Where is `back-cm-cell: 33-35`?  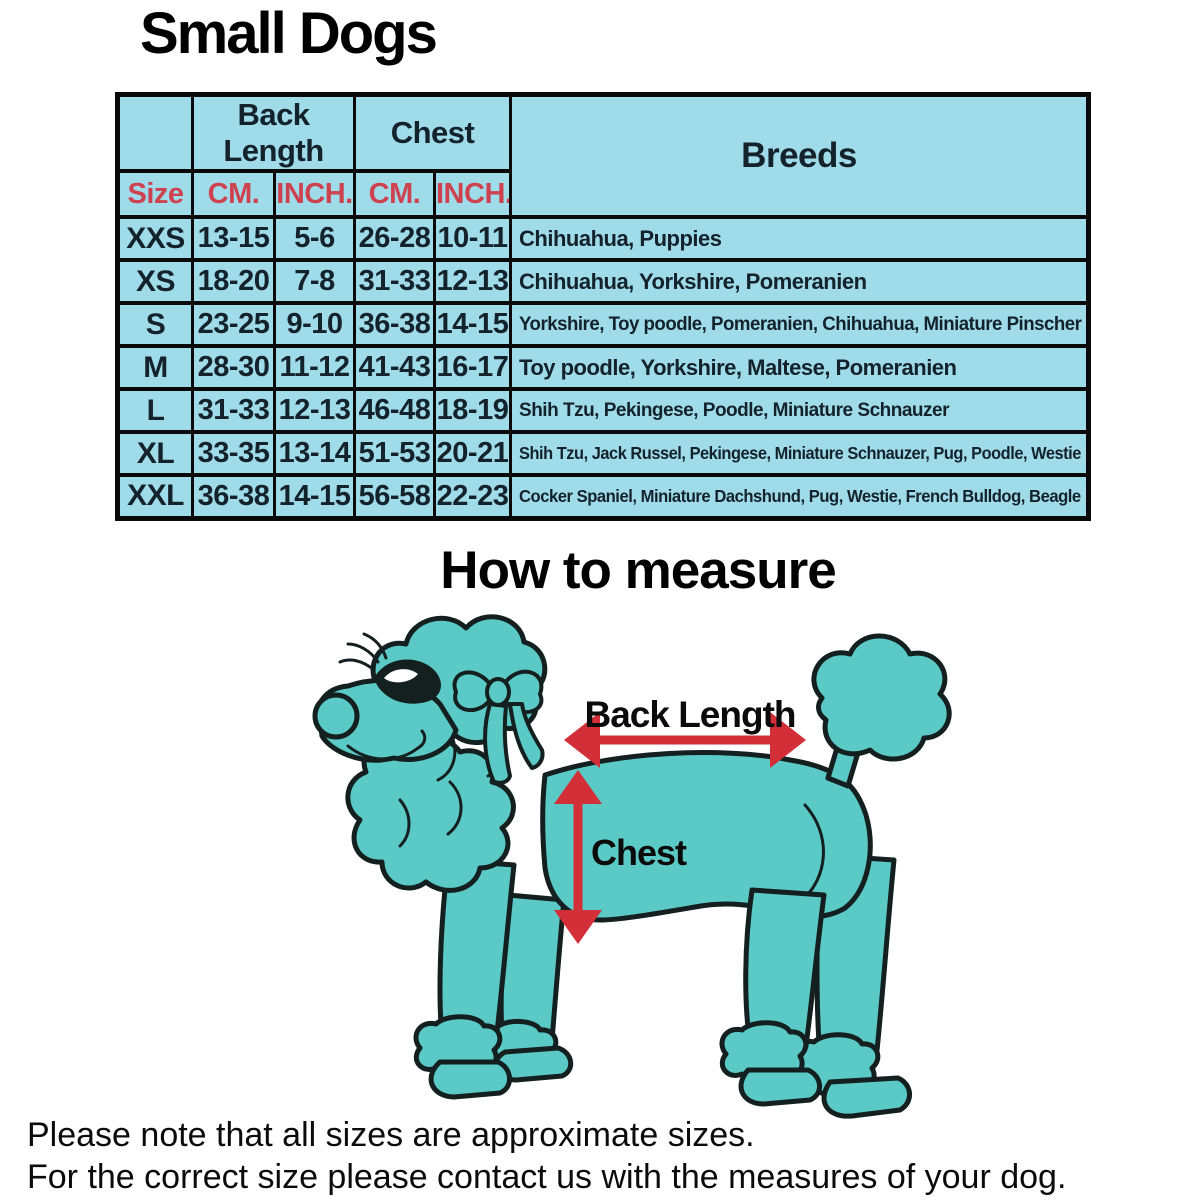
back-cm-cell: 33-35 is located at coordinates (233, 453).